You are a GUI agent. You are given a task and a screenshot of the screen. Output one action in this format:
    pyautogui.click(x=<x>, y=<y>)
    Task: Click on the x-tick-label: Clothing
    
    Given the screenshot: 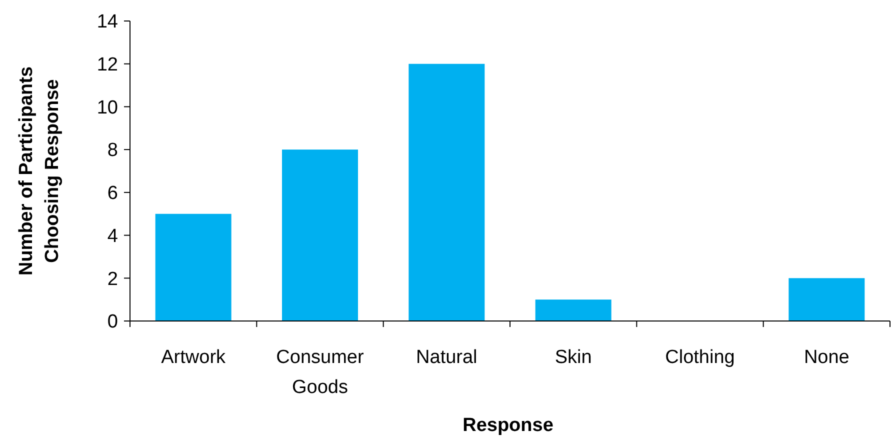 What is the action you would take?
    pyautogui.click(x=700, y=357)
    